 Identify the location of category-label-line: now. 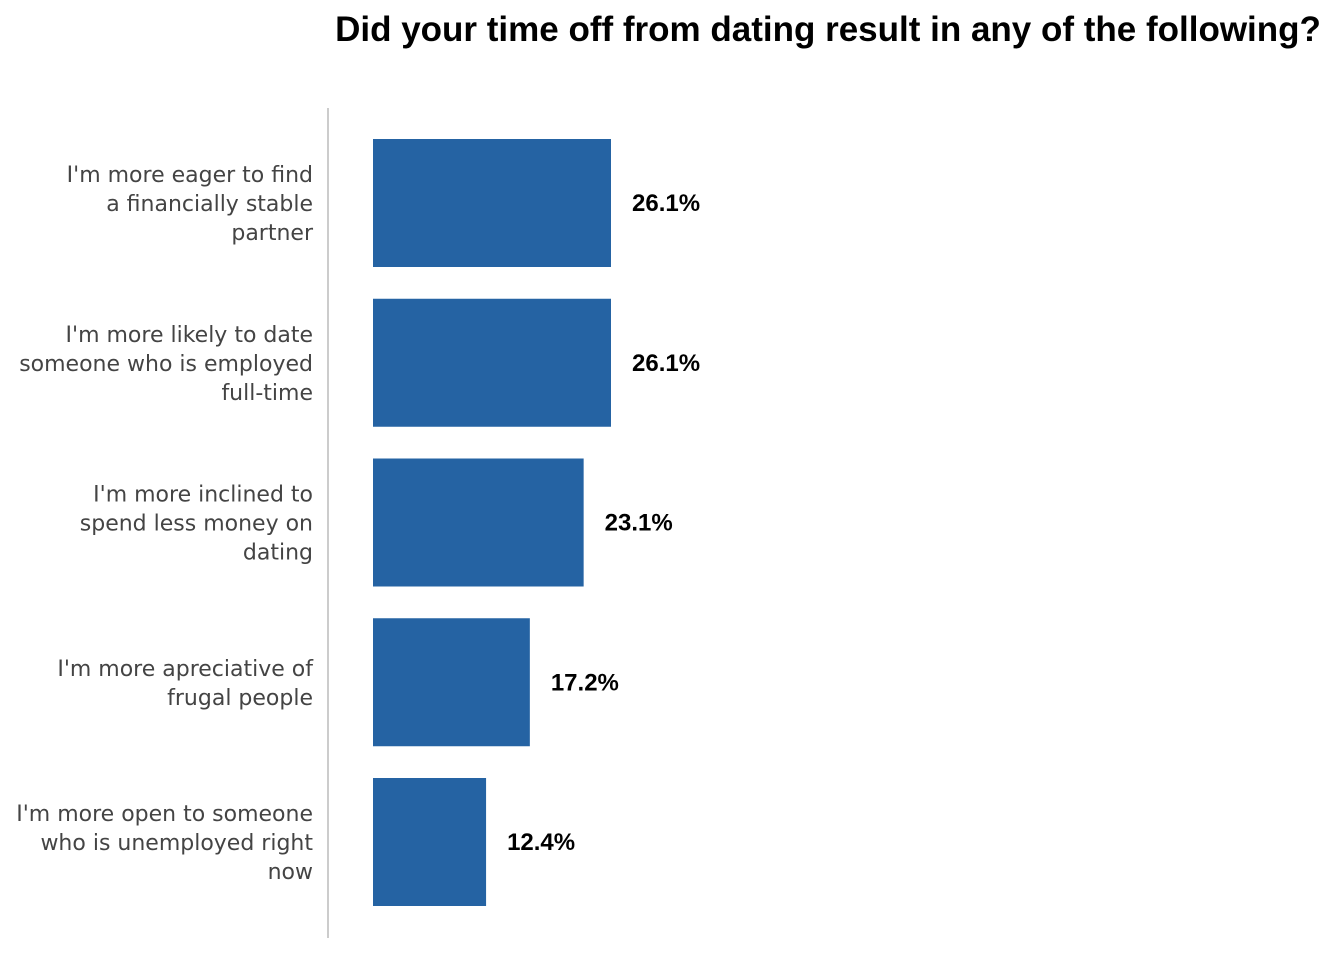
(290, 872).